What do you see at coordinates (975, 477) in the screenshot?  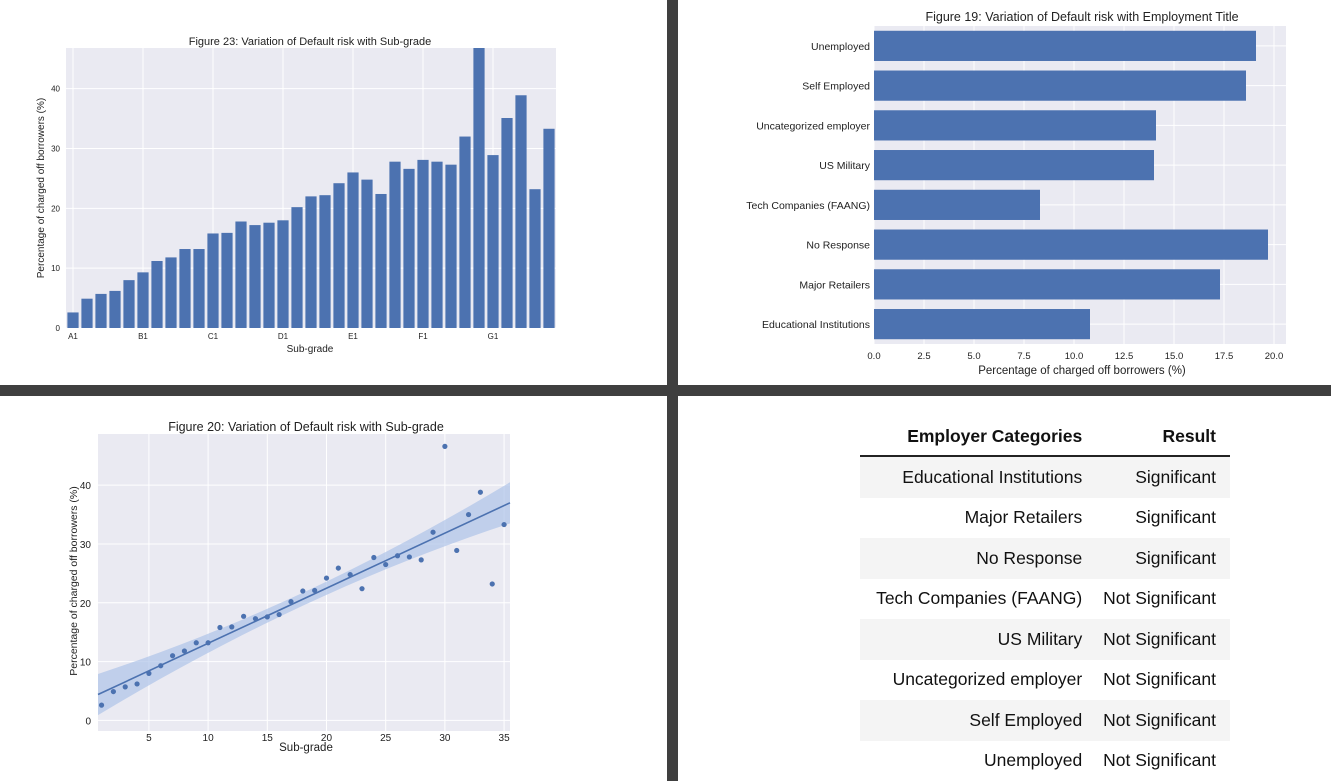 I see `employer-category-cell: Educational Institutions` at bounding box center [975, 477].